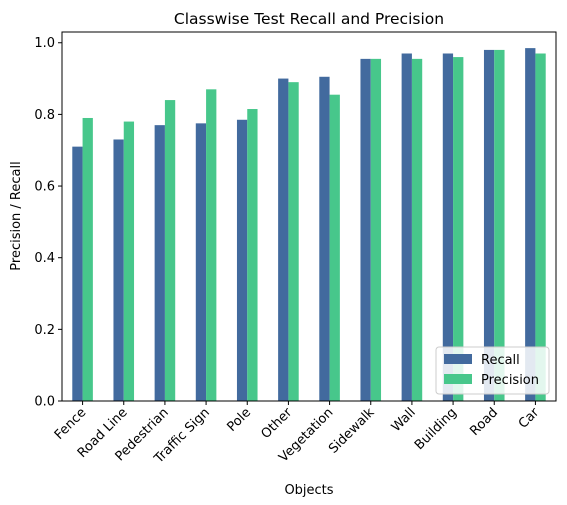 This screenshot has width=567, height=505. Describe the element at coordinates (448, 227) in the screenshot. I see `bar-recall-building` at that location.